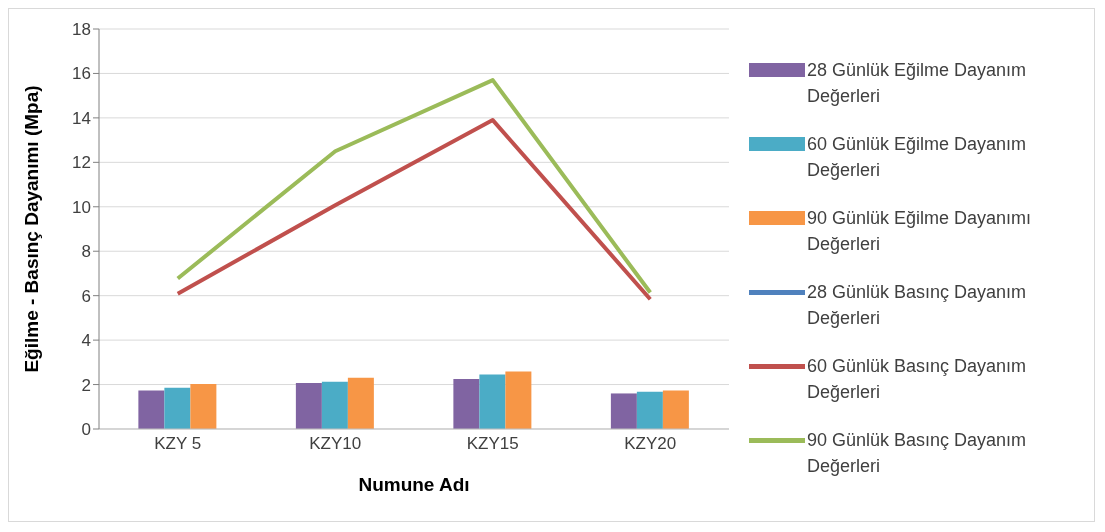 The height and width of the screenshot is (532, 1105). Describe the element at coordinates (414, 210) in the screenshot. I see `line-series` at that location.